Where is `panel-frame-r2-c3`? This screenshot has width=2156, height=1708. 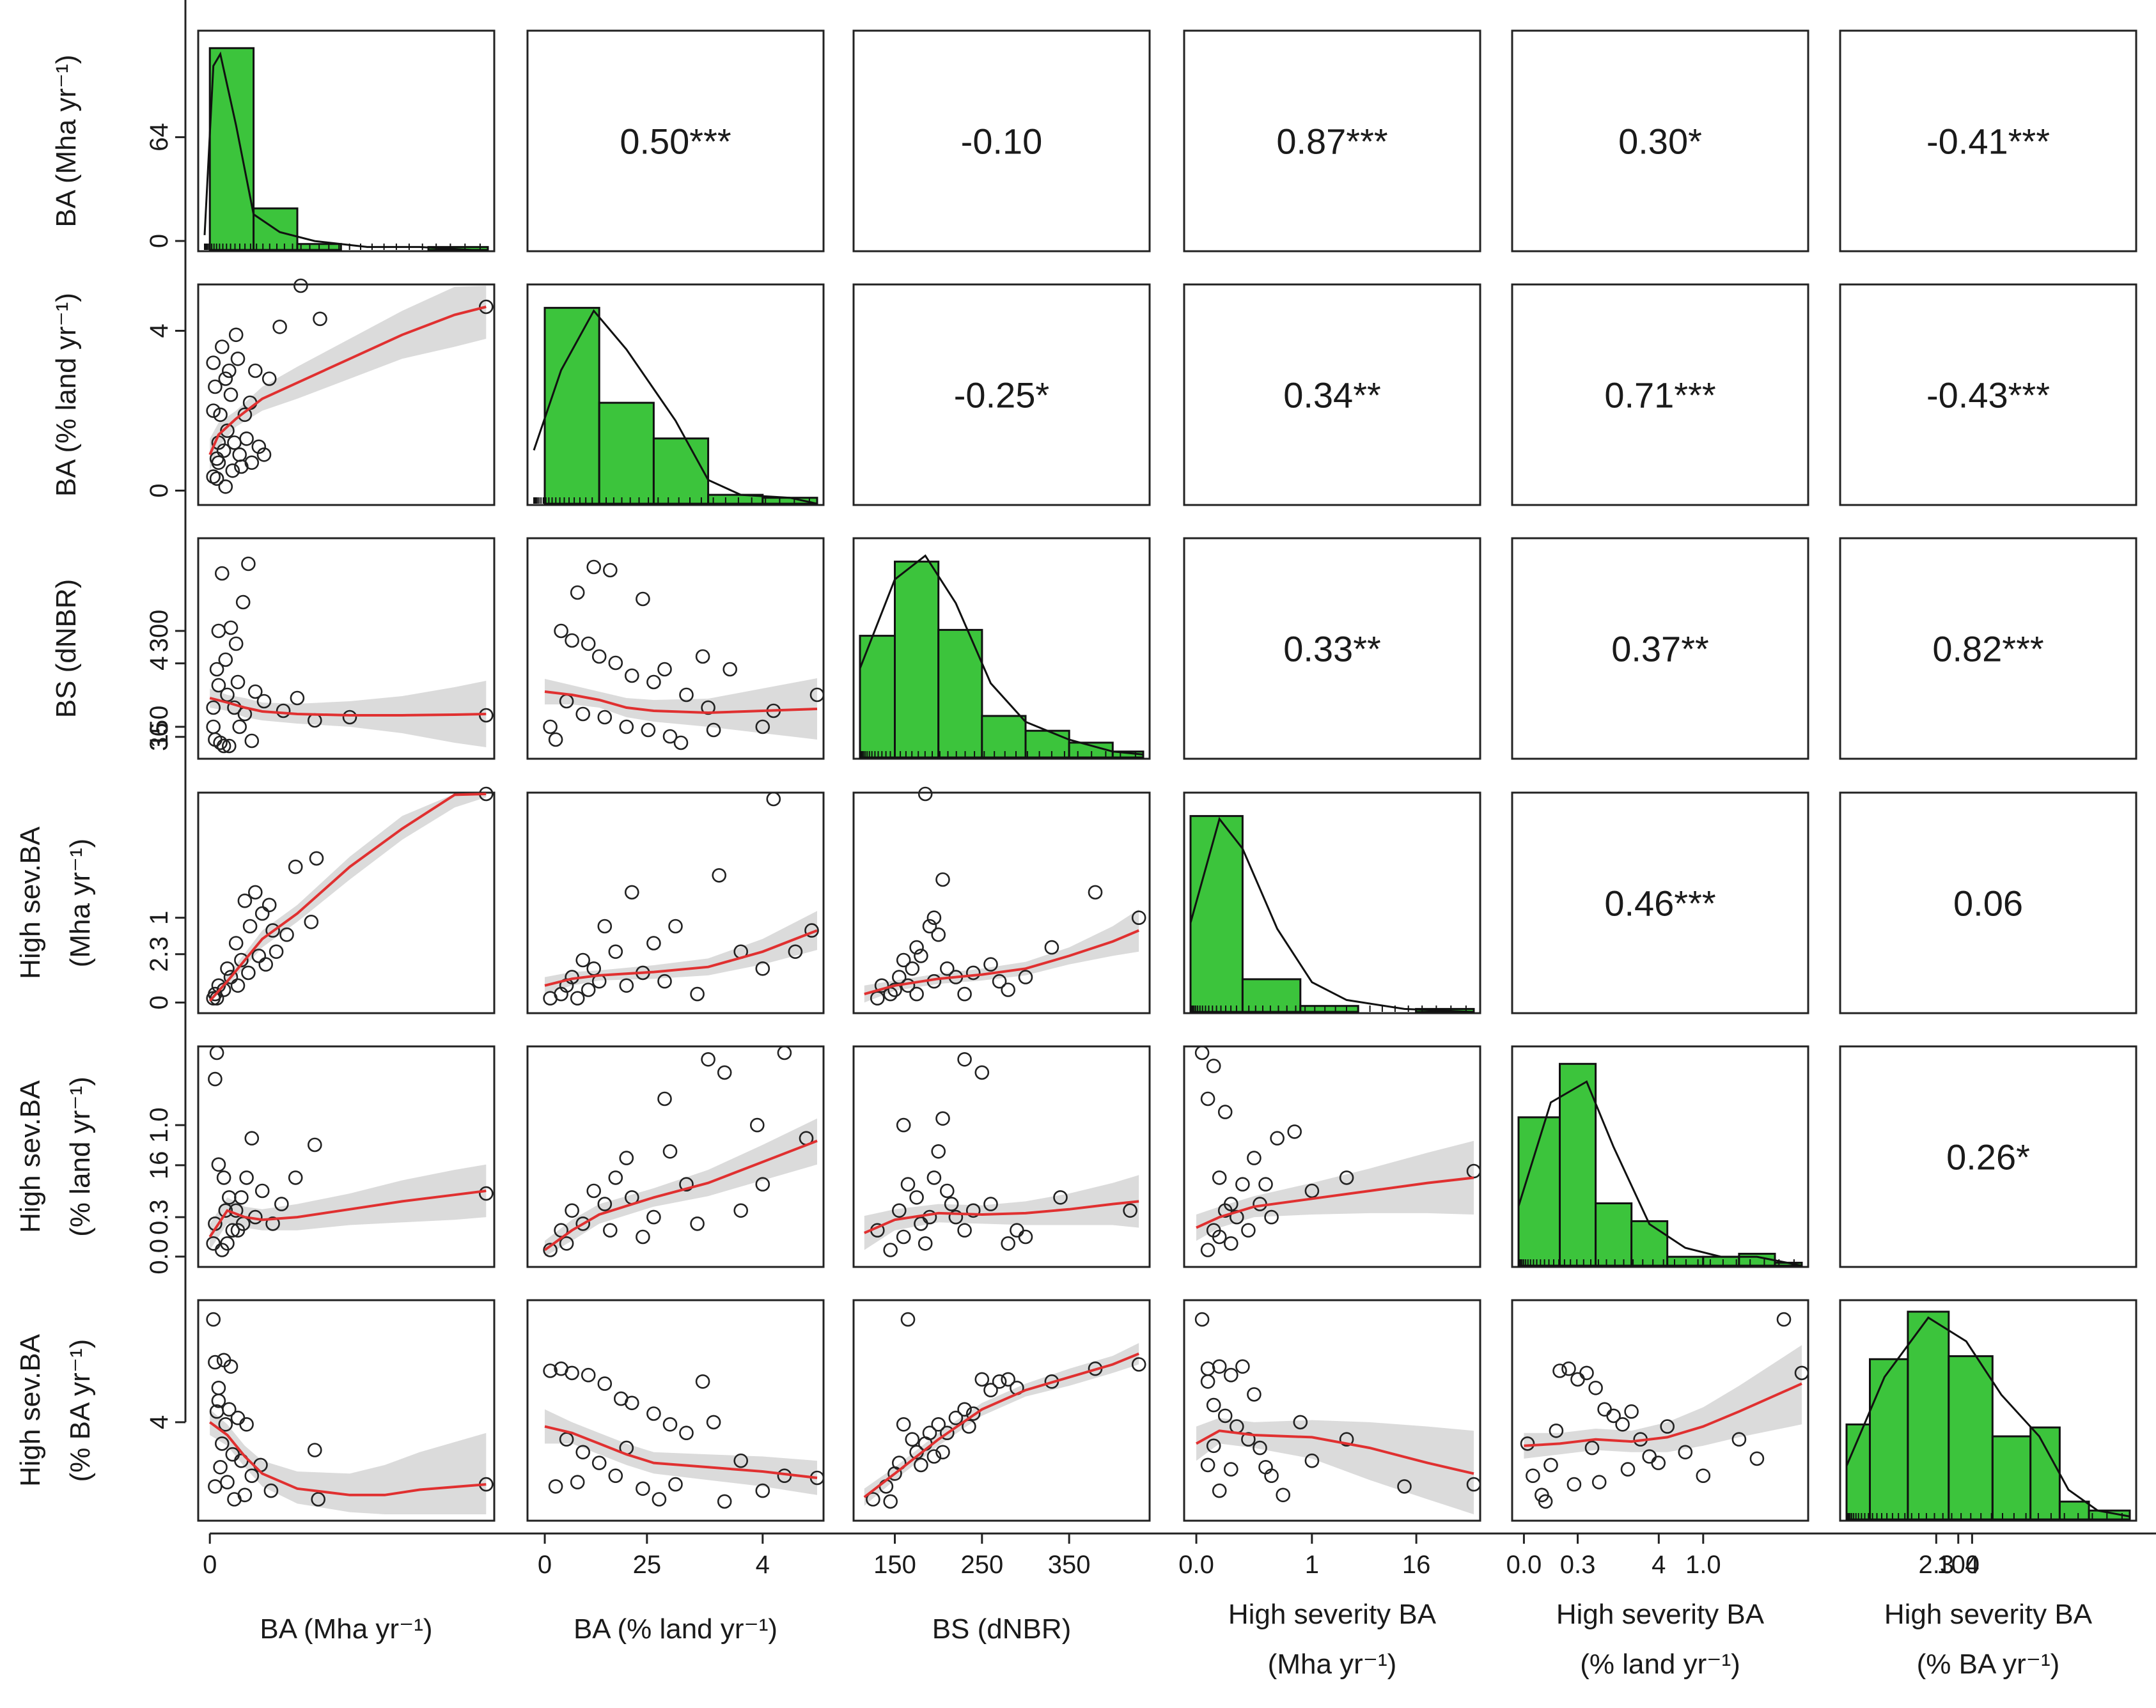
panel-frame-r2-c3 is located at coordinates (1332, 648).